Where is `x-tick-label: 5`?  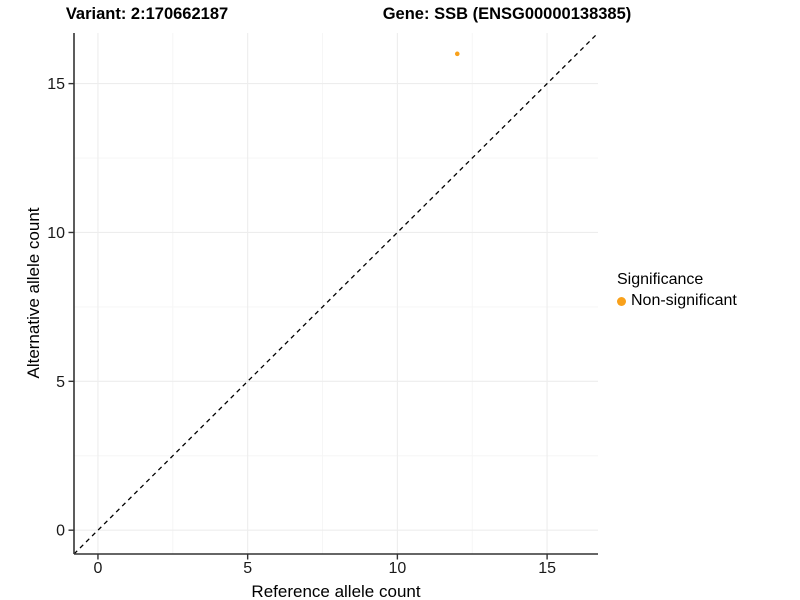
x-tick-label: 5 is located at coordinates (247, 568).